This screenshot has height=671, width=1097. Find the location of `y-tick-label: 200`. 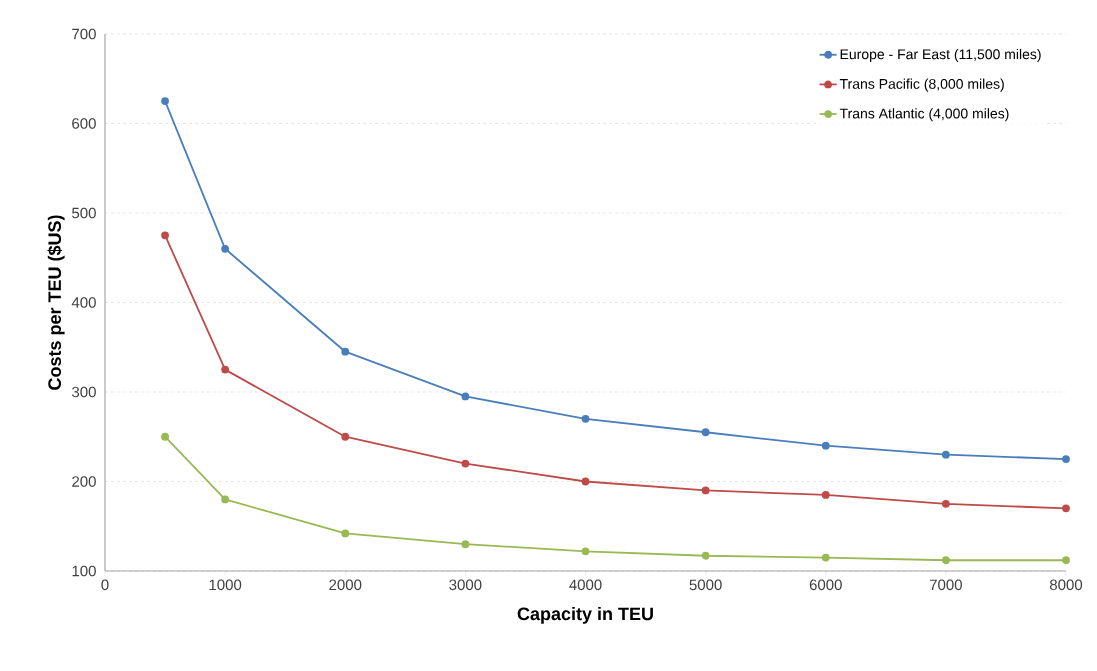

y-tick-label: 200 is located at coordinates (84, 481).